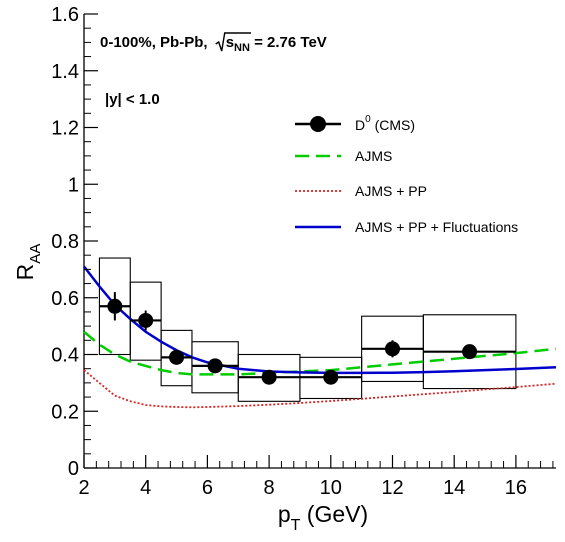 The width and height of the screenshot is (565, 542). I want to click on y-axis-label-sub: AA, so click(35, 254).